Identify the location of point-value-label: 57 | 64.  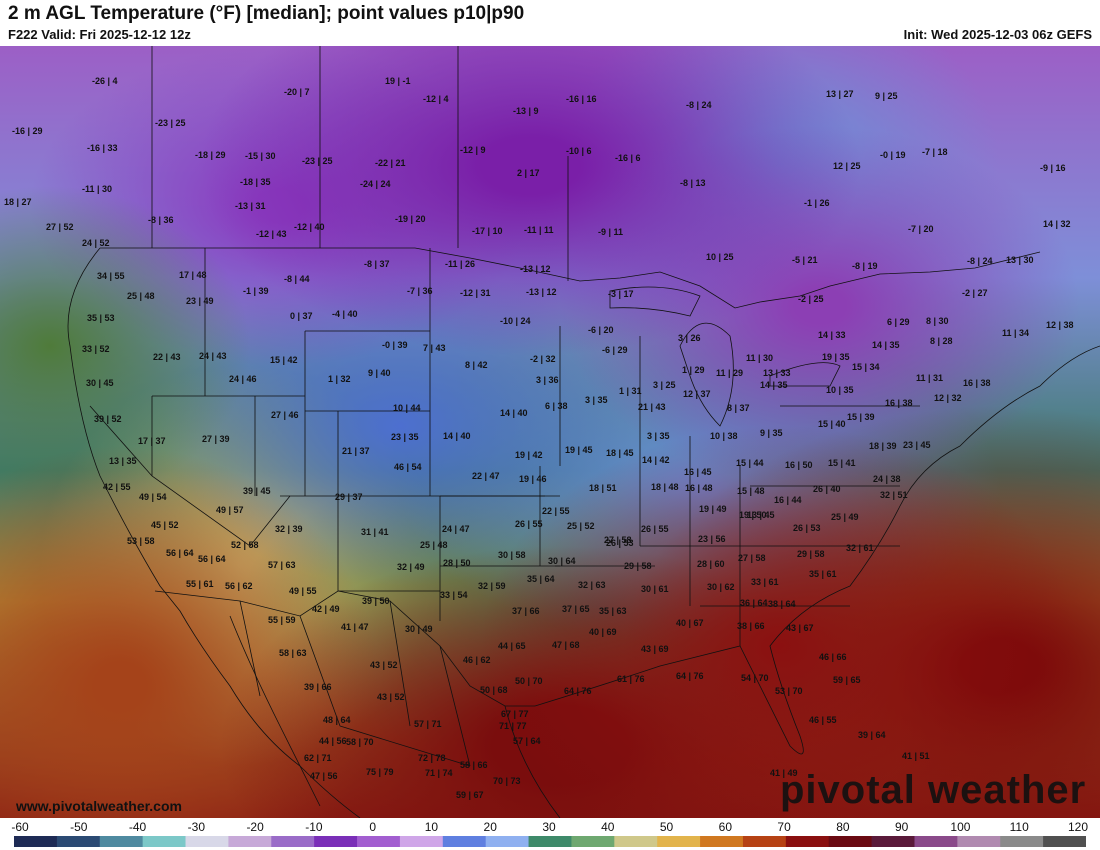
(527, 741).